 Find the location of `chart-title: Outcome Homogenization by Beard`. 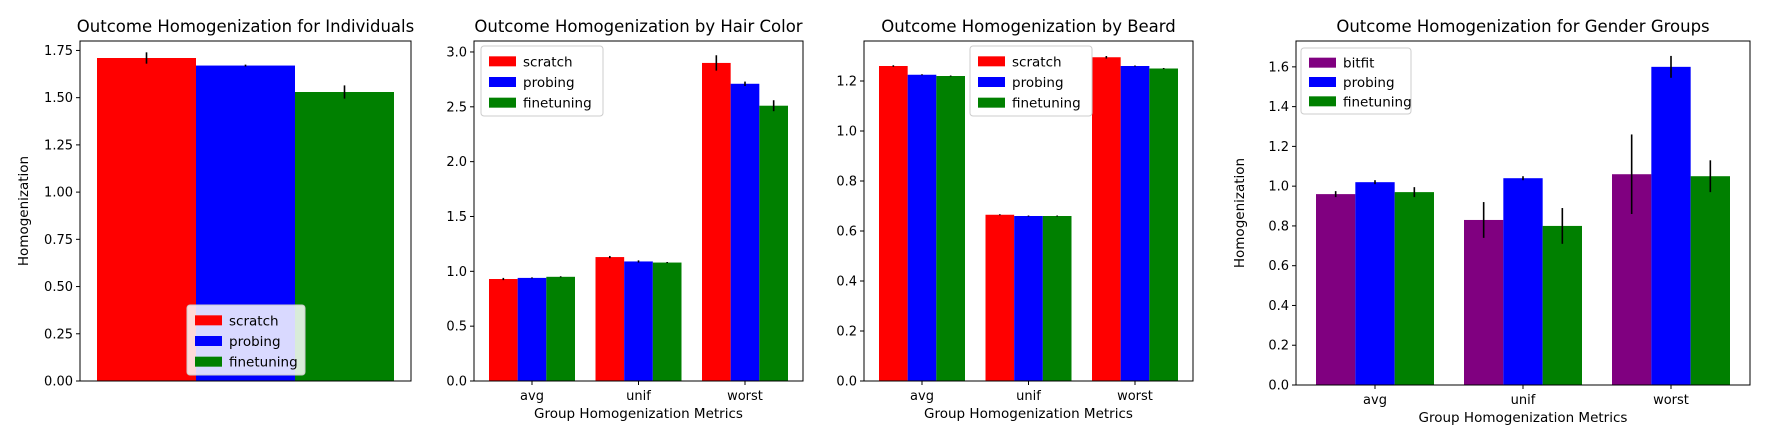

chart-title: Outcome Homogenization by Beard is located at coordinates (1028, 26).